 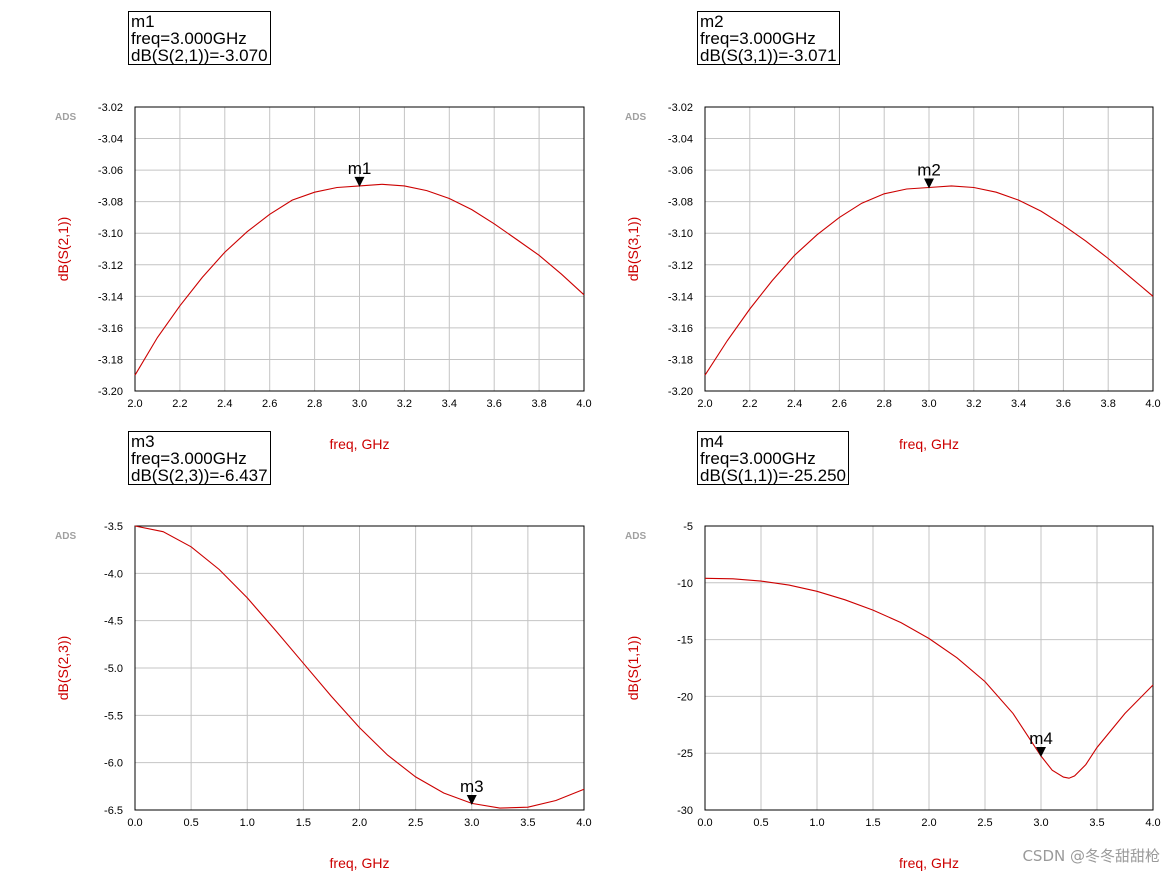 I want to click on marker-readout-m1: m1 freq=3.000GHz dB(S(2,1))=-3.070, so click(x=199, y=38).